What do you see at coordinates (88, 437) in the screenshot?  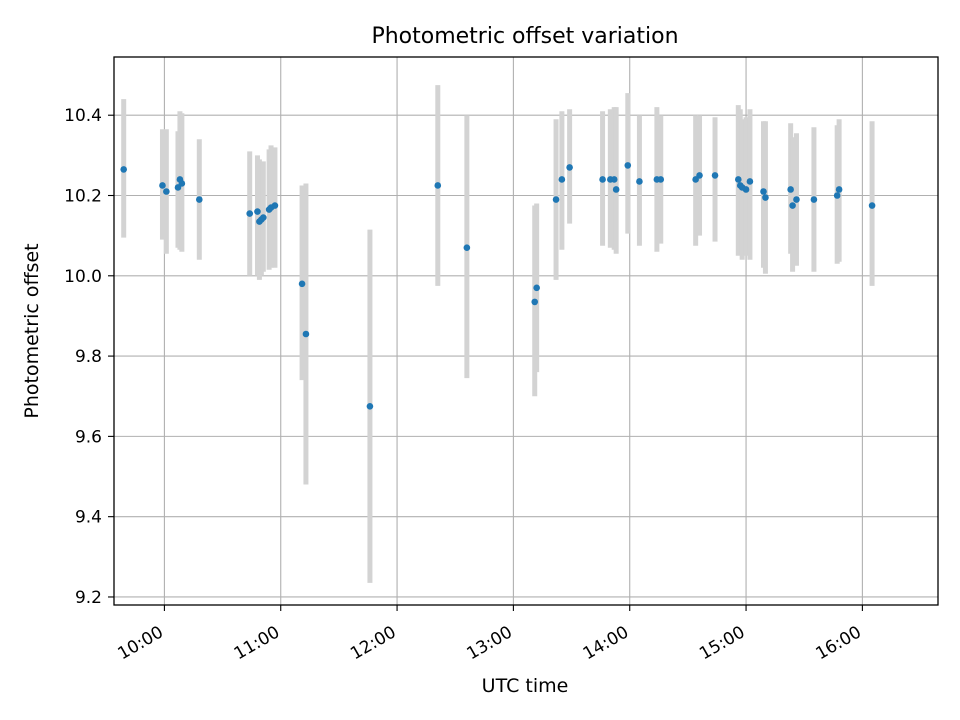 I see `y-tick-label: 9.6` at bounding box center [88, 437].